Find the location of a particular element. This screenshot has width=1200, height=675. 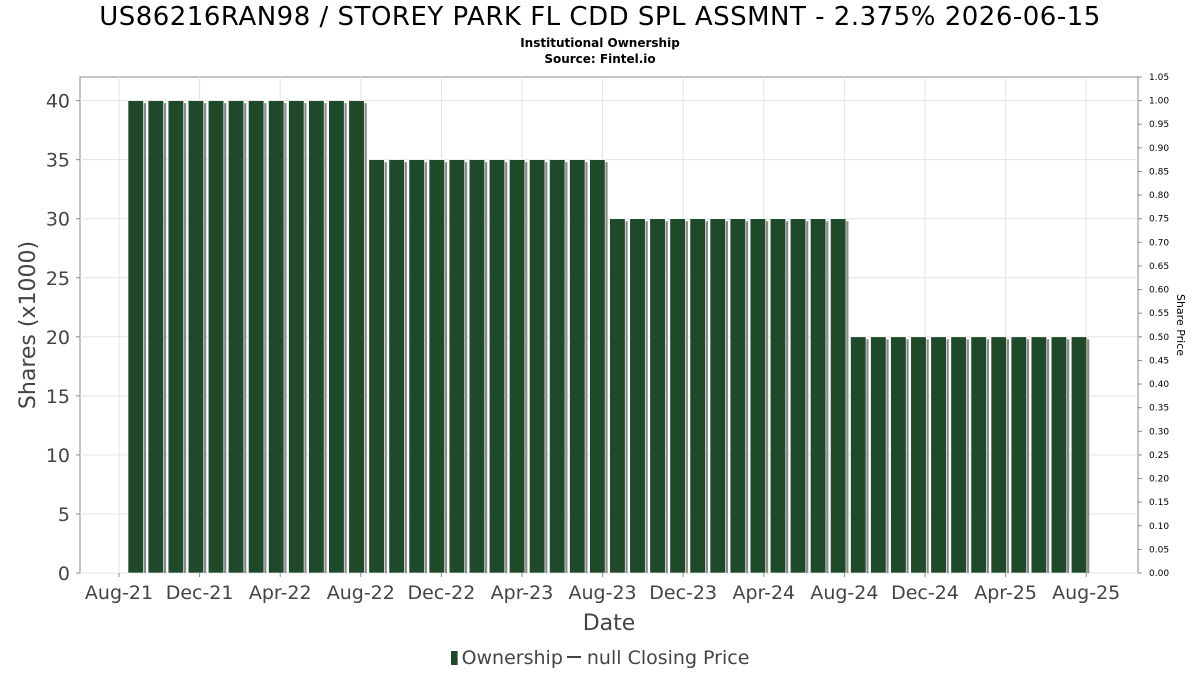

y-tick-label: 40 is located at coordinates (58, 102).